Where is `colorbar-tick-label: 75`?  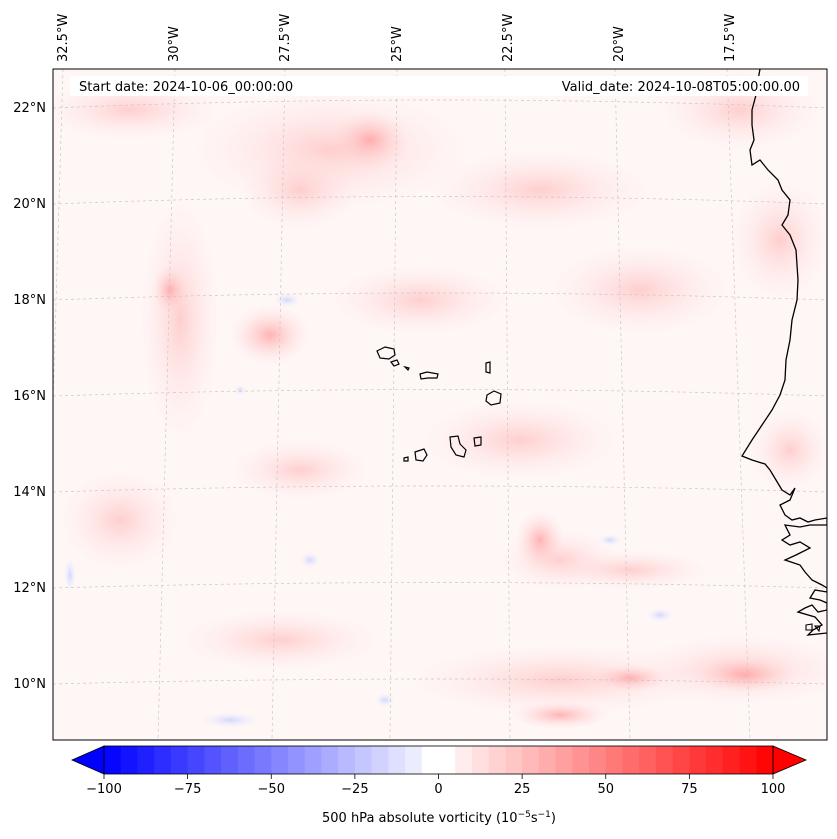
colorbar-tick-label: 75 is located at coordinates (689, 789).